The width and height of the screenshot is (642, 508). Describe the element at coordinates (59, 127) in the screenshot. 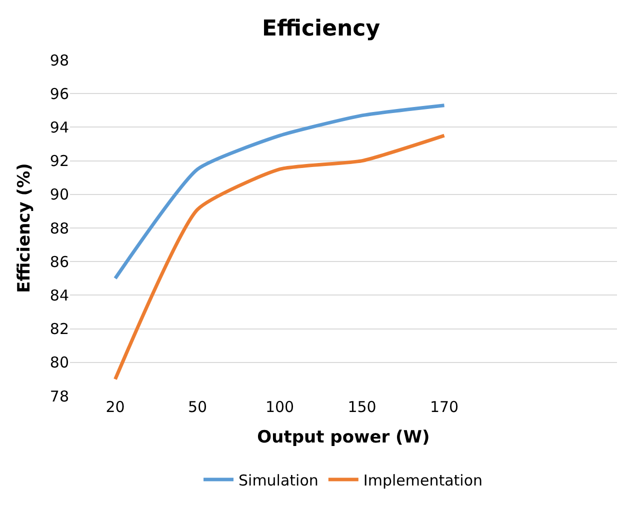

I see `y-tick-label: 94` at that location.